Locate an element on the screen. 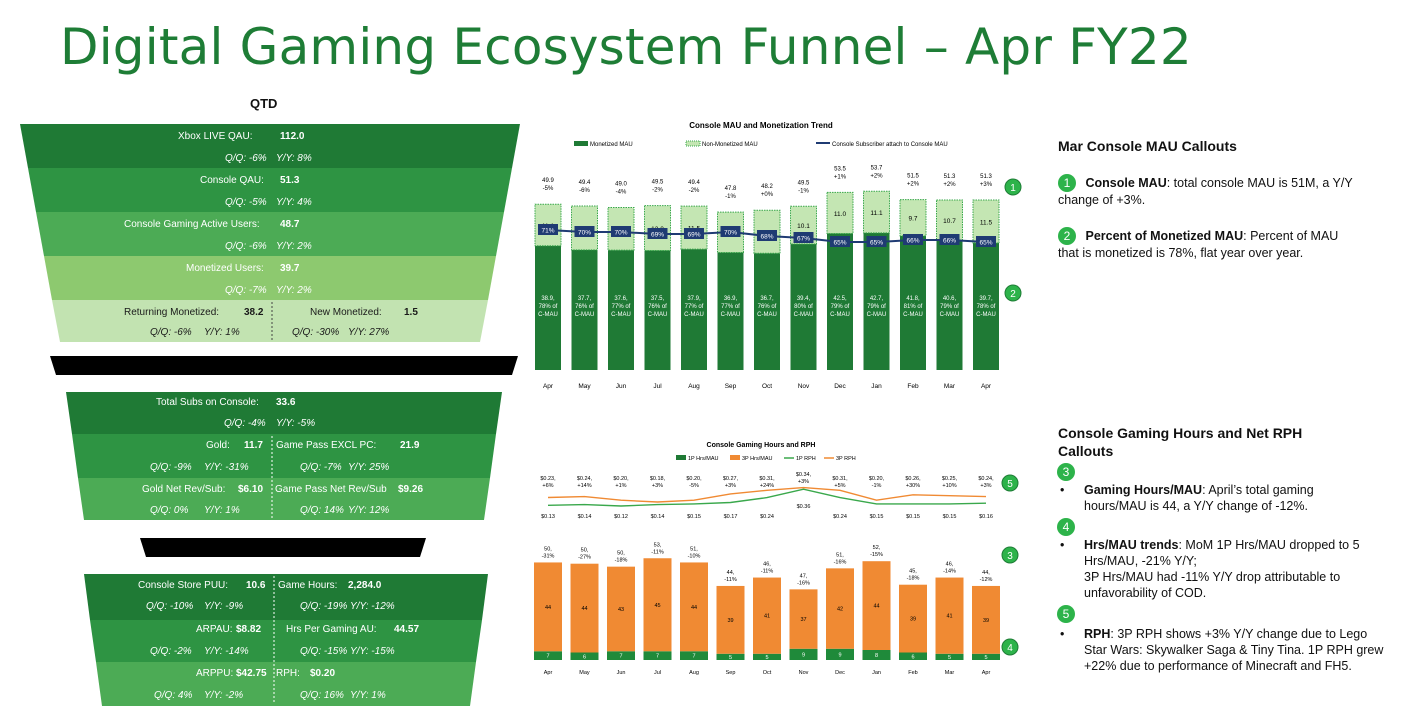 The image size is (1404, 719). total-label: 47.8 is located at coordinates (731, 189).